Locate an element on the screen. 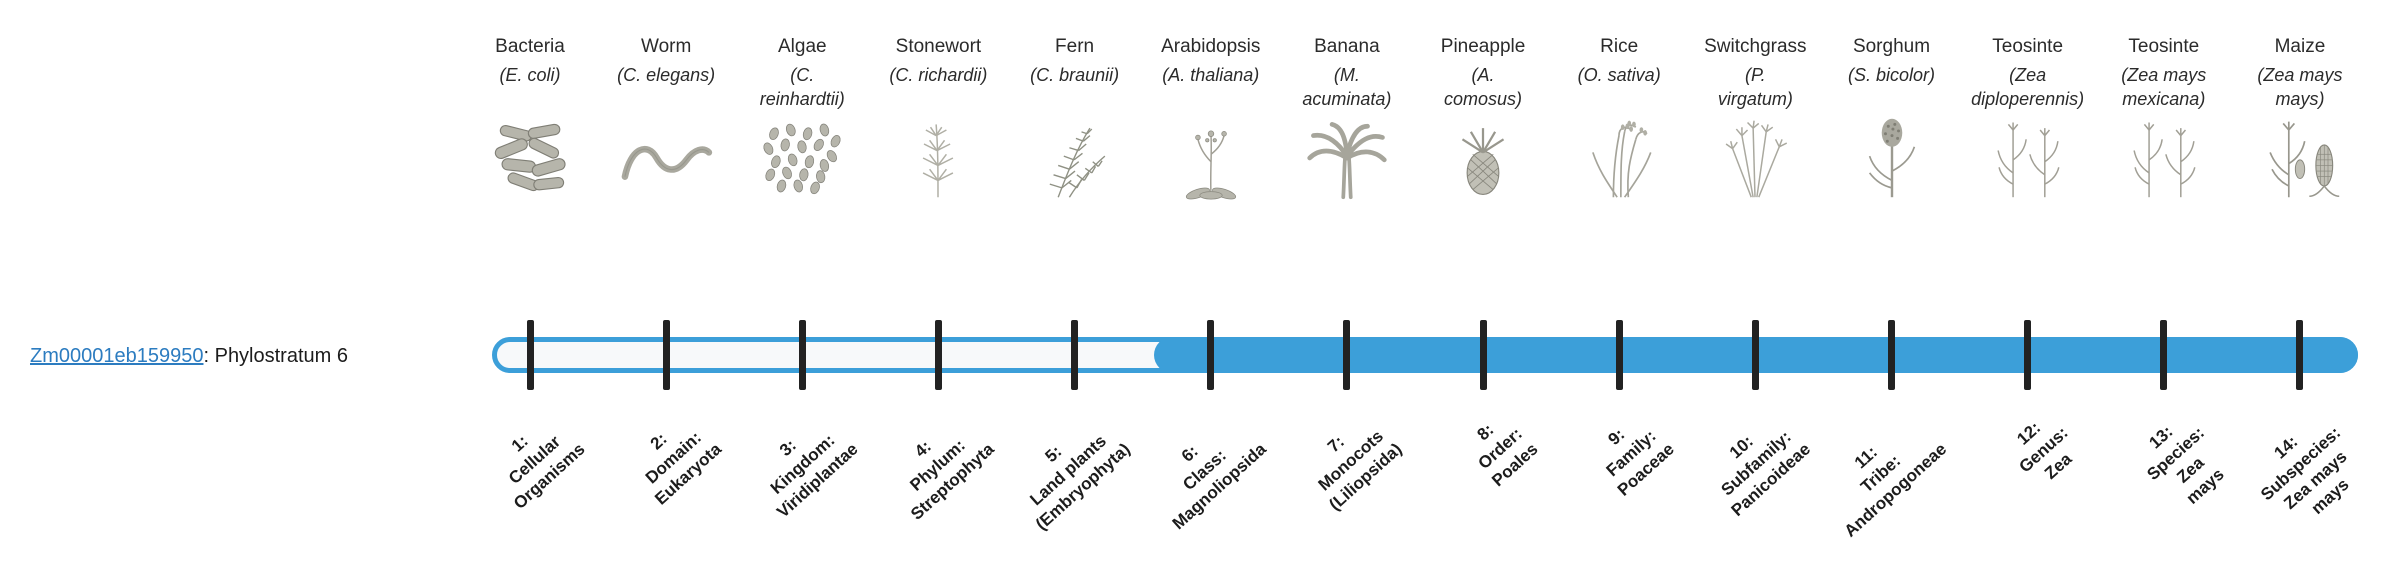  organism-common-name: Stonewort is located at coordinates (938, 46).